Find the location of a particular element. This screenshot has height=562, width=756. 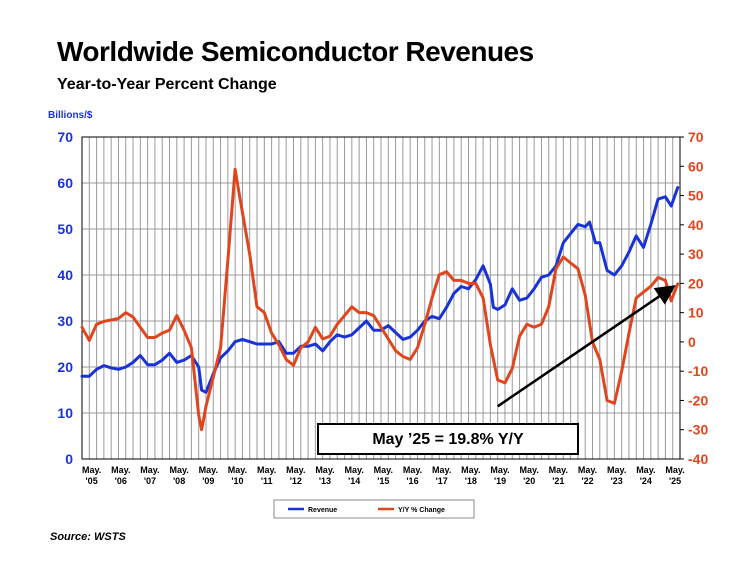

right-tick-label: 20 is located at coordinates (696, 283).